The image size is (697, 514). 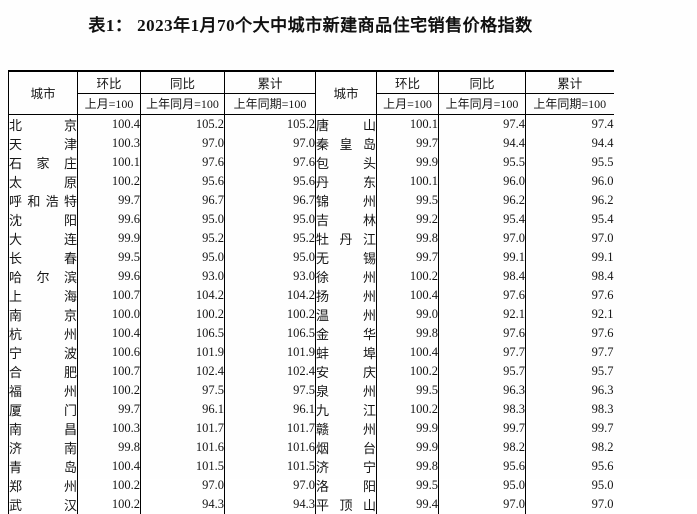 I want to click on cum-value-left: 96.1, so click(x=270, y=409).